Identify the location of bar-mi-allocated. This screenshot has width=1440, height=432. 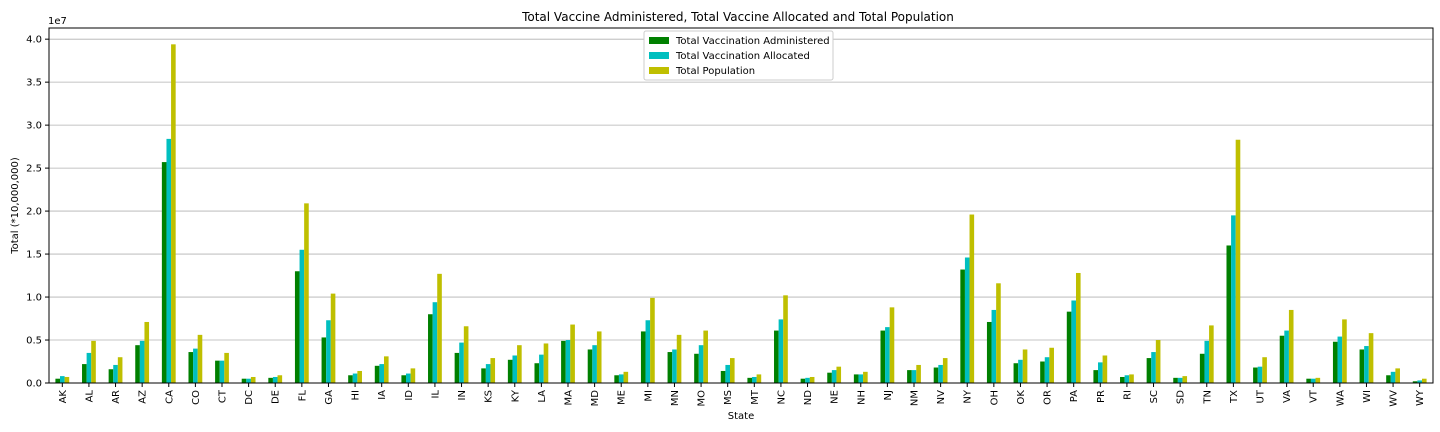
(648, 351).